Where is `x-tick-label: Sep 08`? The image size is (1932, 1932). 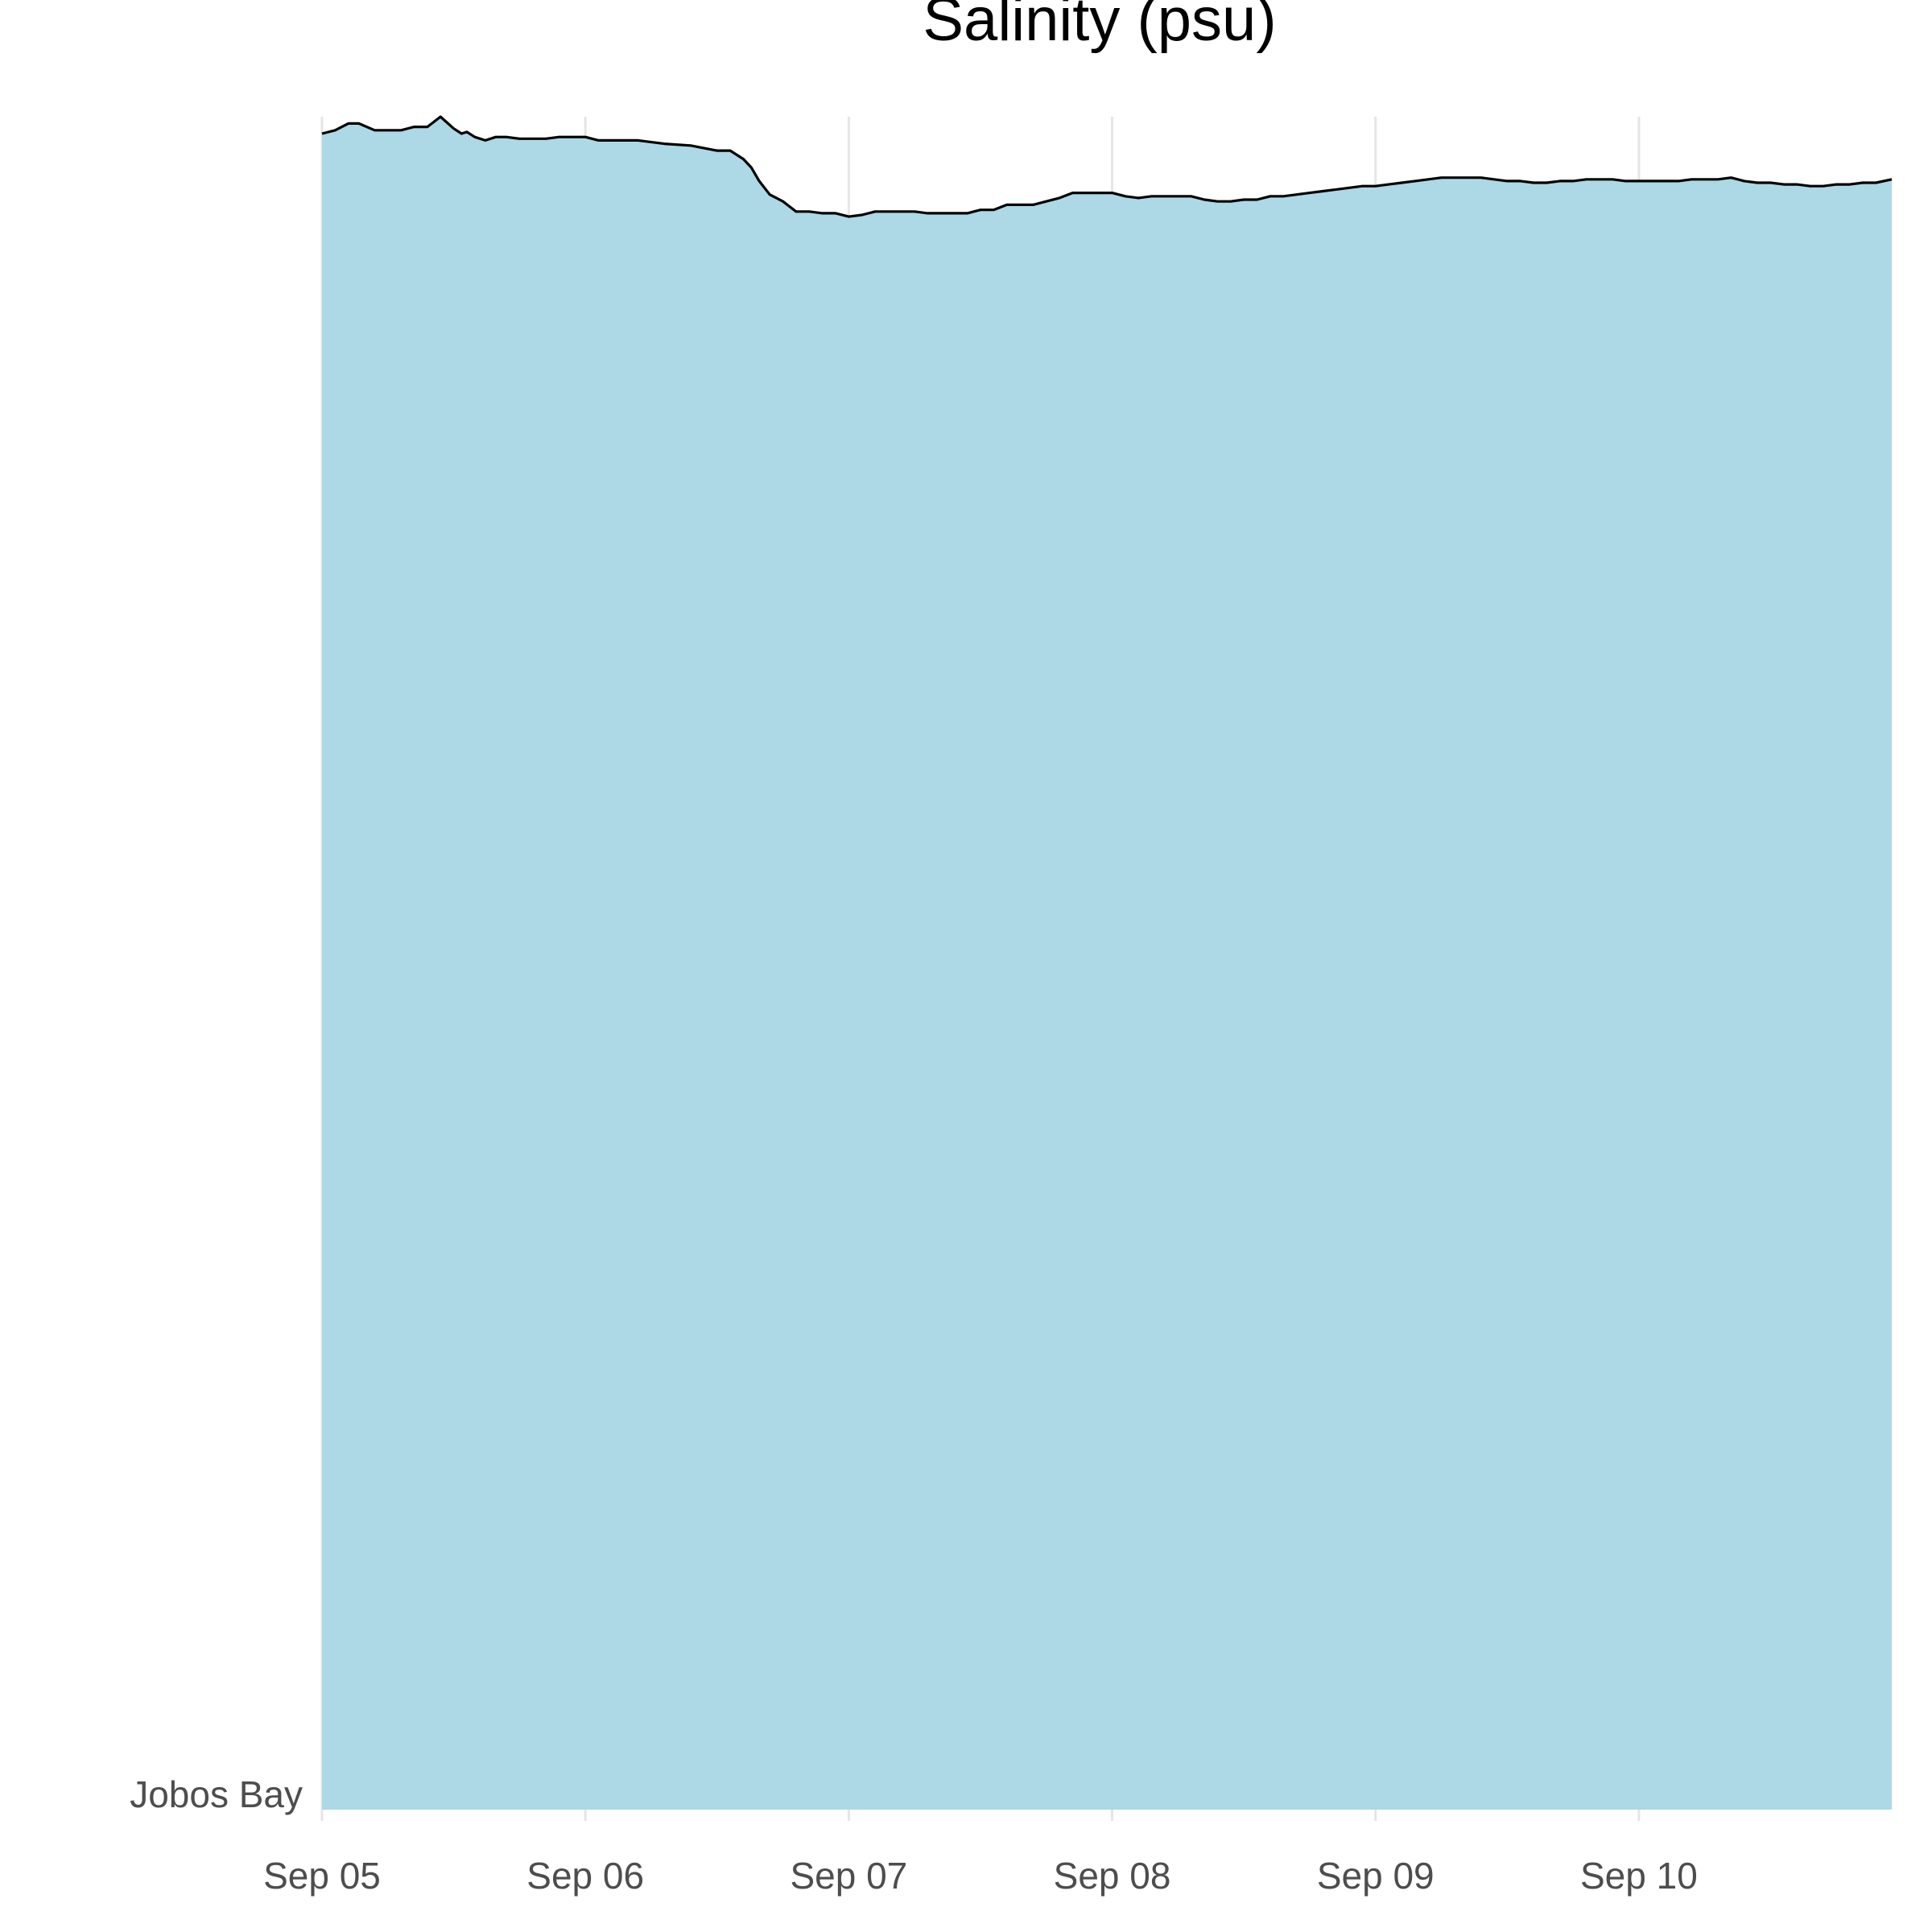
x-tick-label: Sep 08 is located at coordinates (1112, 1876).